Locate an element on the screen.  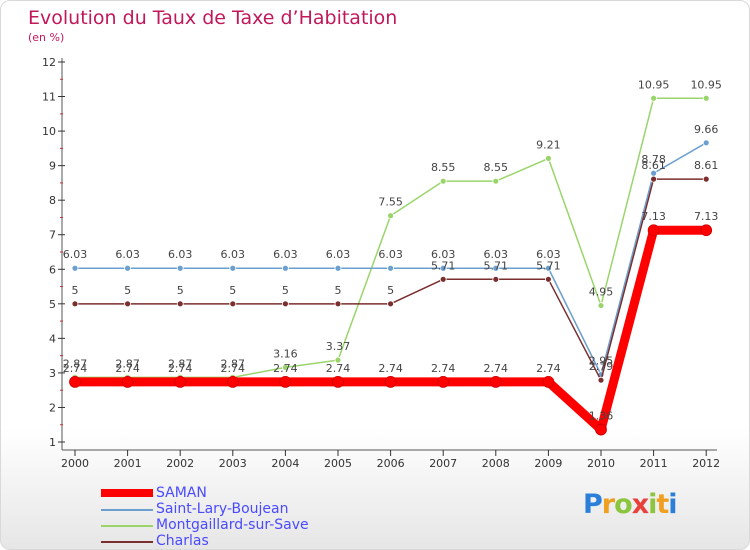
logo-letter: x is located at coordinates (640, 504).